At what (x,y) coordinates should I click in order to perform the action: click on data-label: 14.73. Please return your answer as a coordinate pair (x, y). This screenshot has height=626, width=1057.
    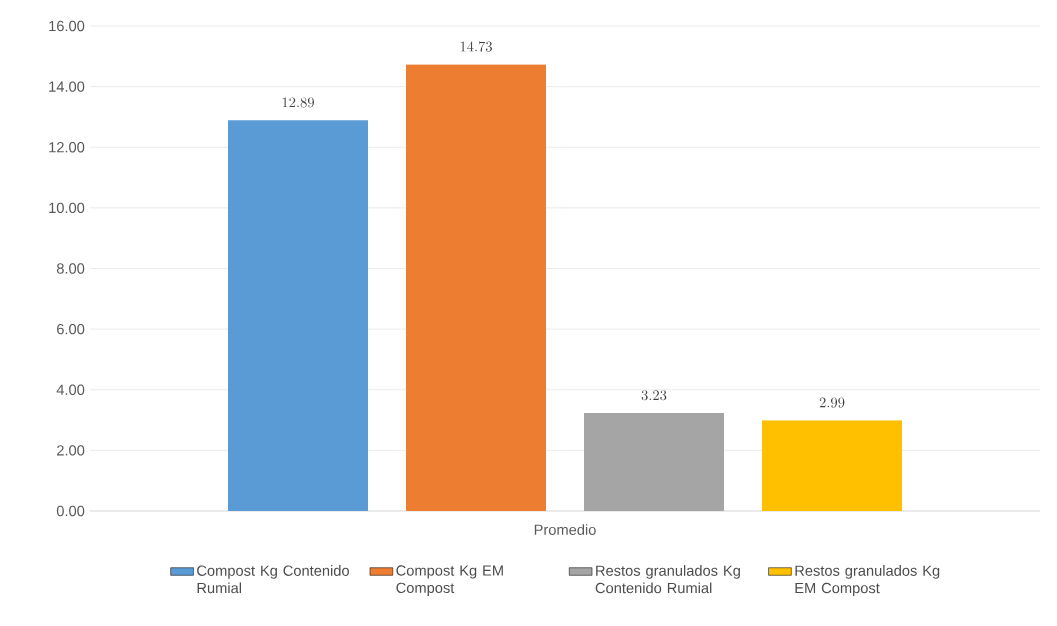
    Looking at the image, I should click on (476, 46).